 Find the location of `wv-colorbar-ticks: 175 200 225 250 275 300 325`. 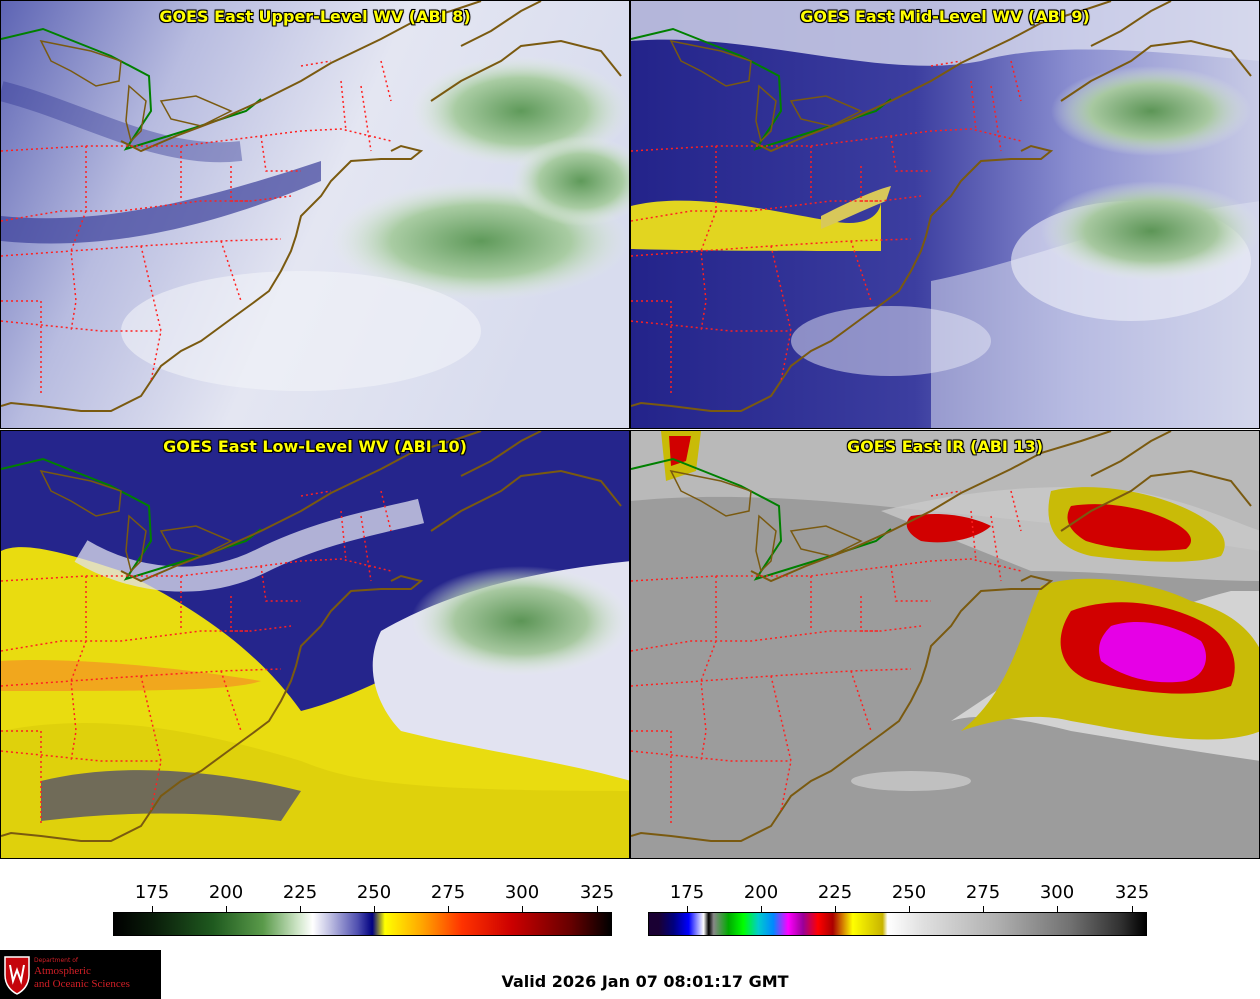

wv-colorbar-ticks: 175 200 225 250 275 300 325 is located at coordinates (364, 897).